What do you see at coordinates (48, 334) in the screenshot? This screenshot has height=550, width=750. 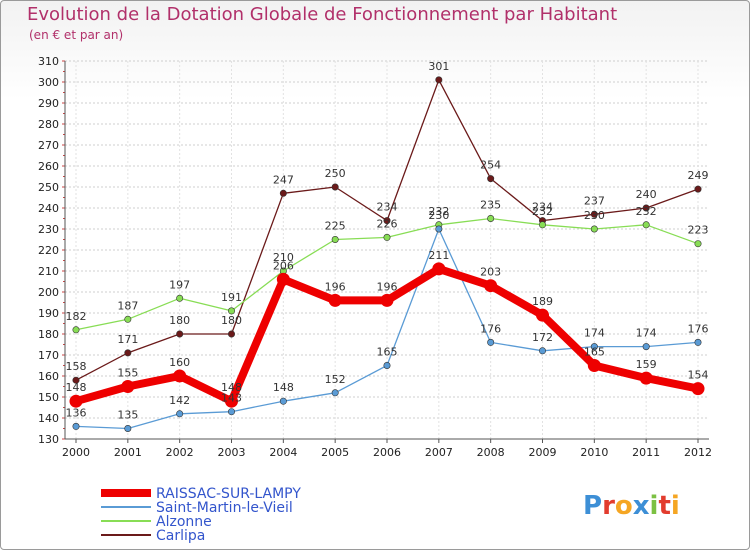 I see `y-tick-label: 180` at bounding box center [48, 334].